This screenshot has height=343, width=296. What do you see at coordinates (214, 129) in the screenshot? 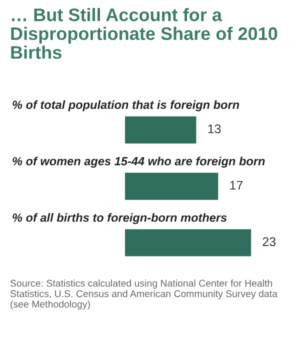
I see `data-label: 13` at bounding box center [214, 129].